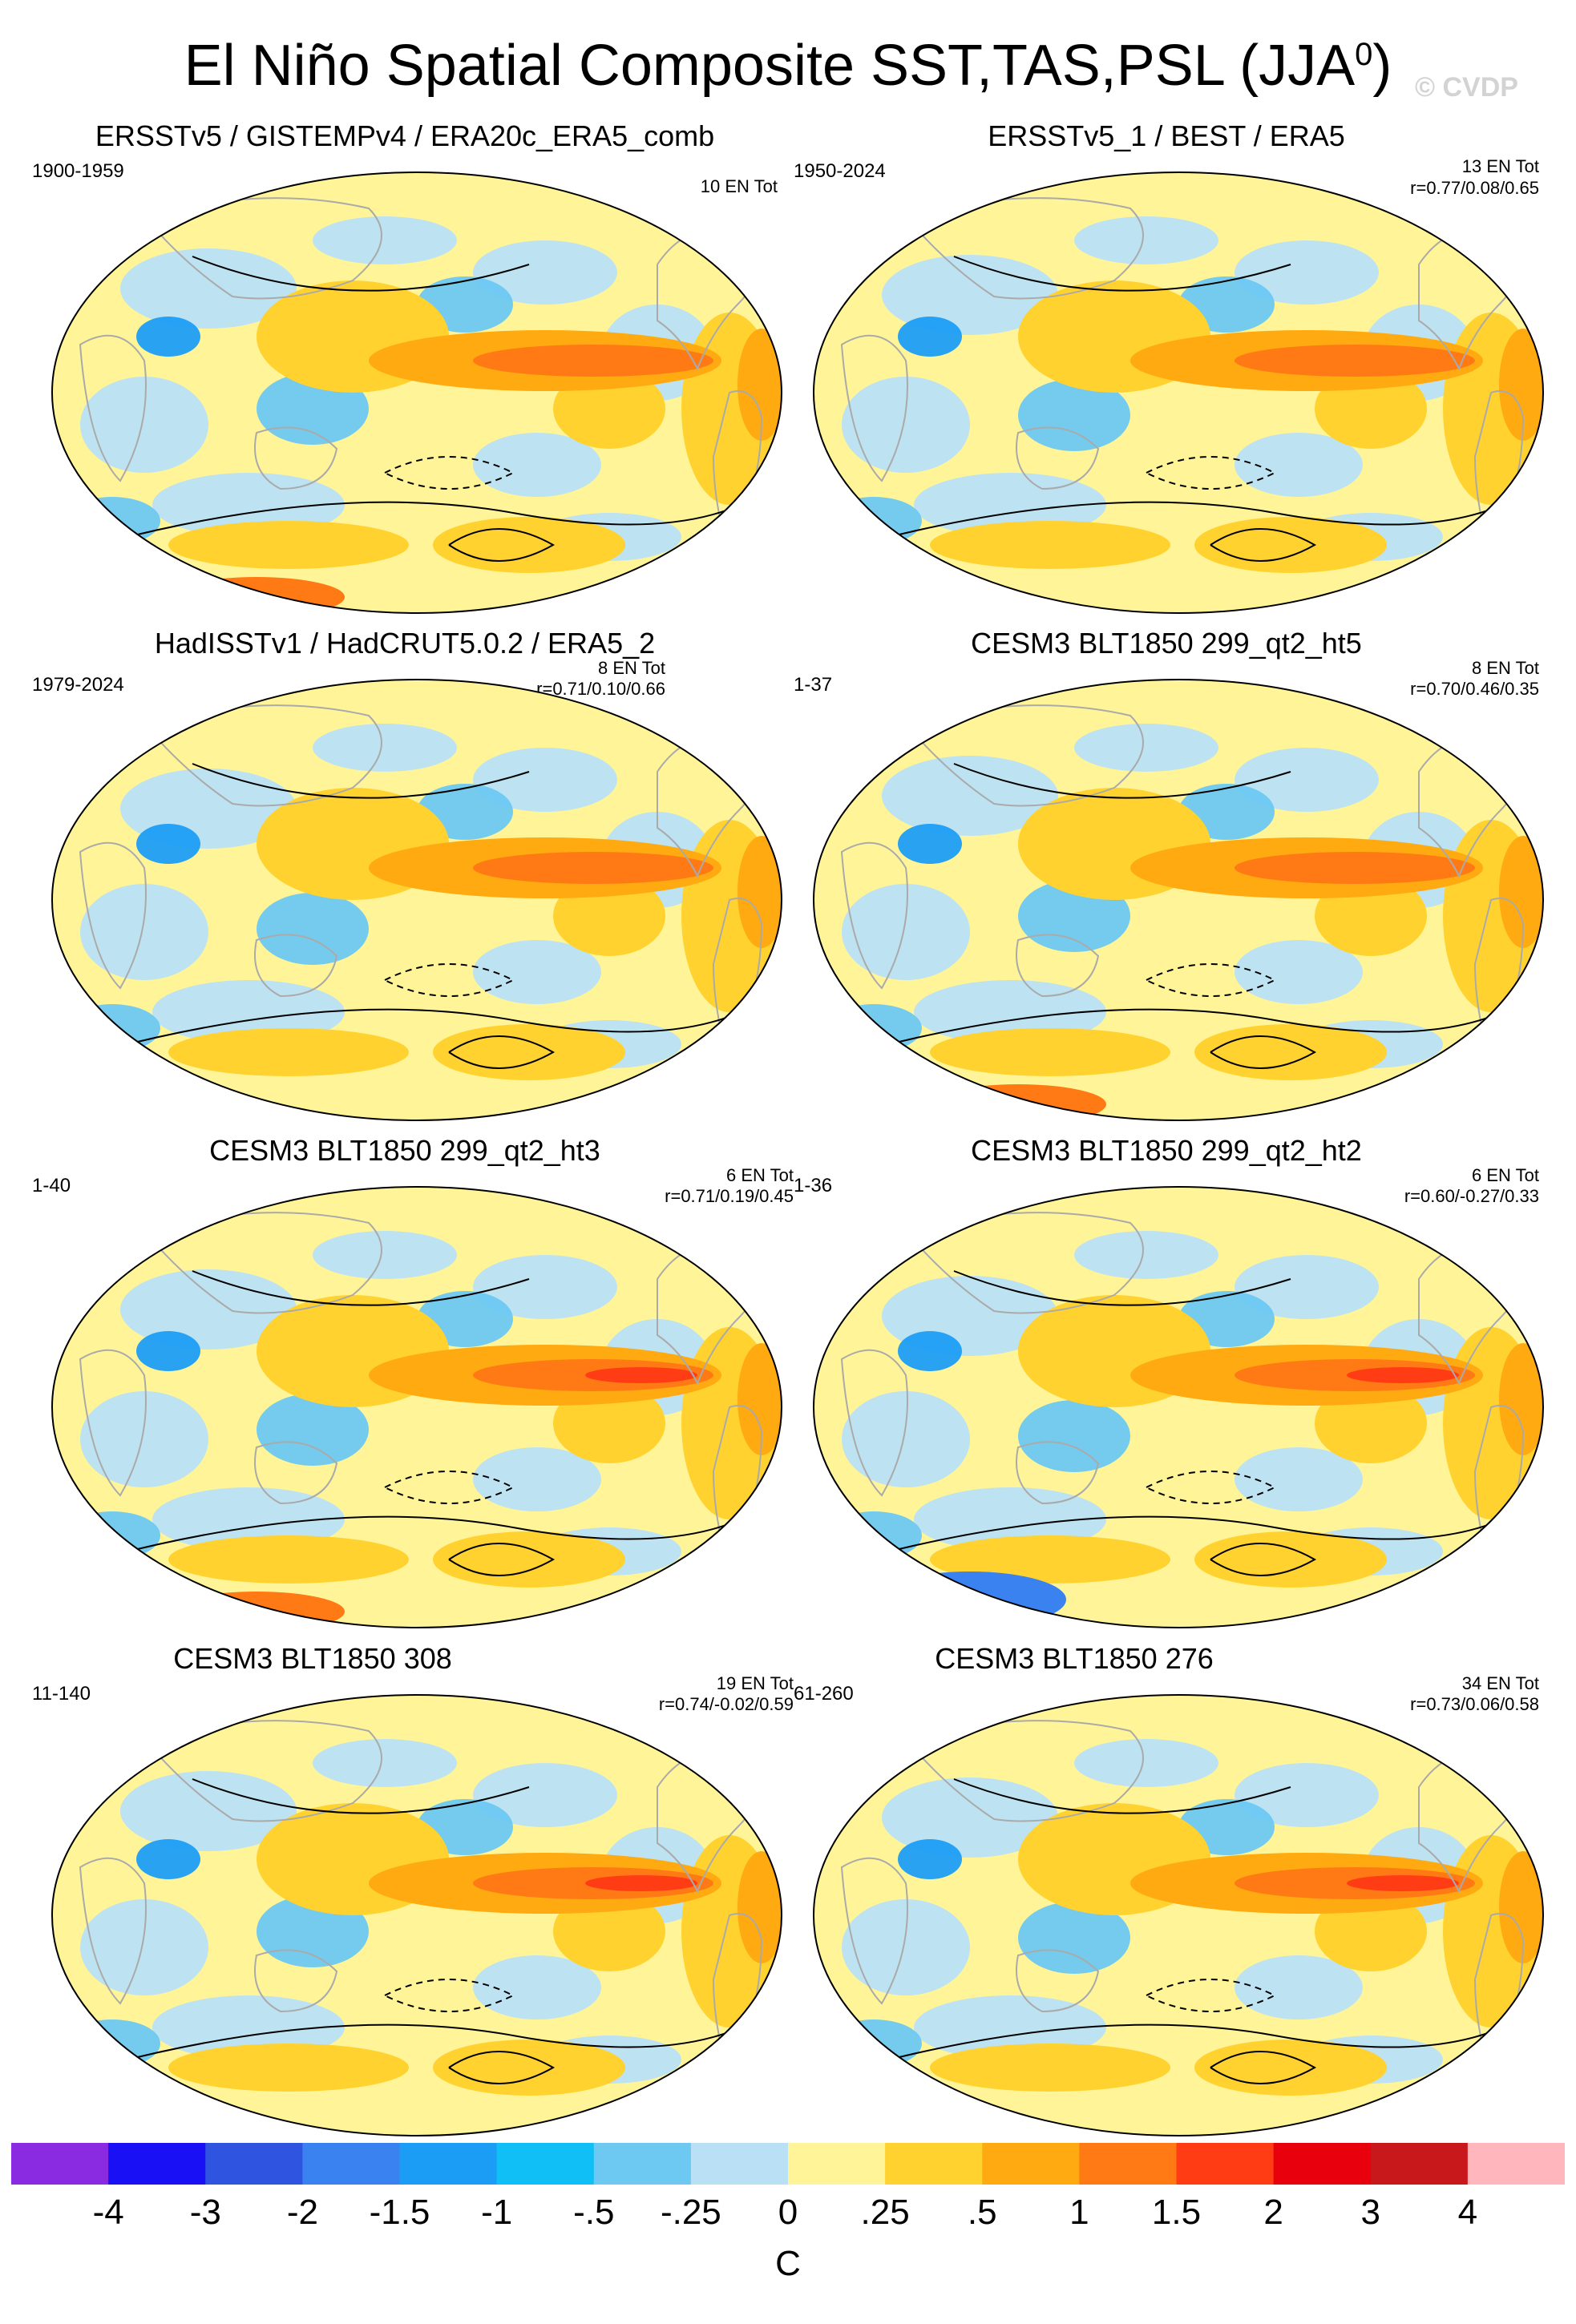  I want to click on panel-title: ERSSTv5 / GISTEMPv4 / ERA20c_ERA5_comb, so click(405, 135).